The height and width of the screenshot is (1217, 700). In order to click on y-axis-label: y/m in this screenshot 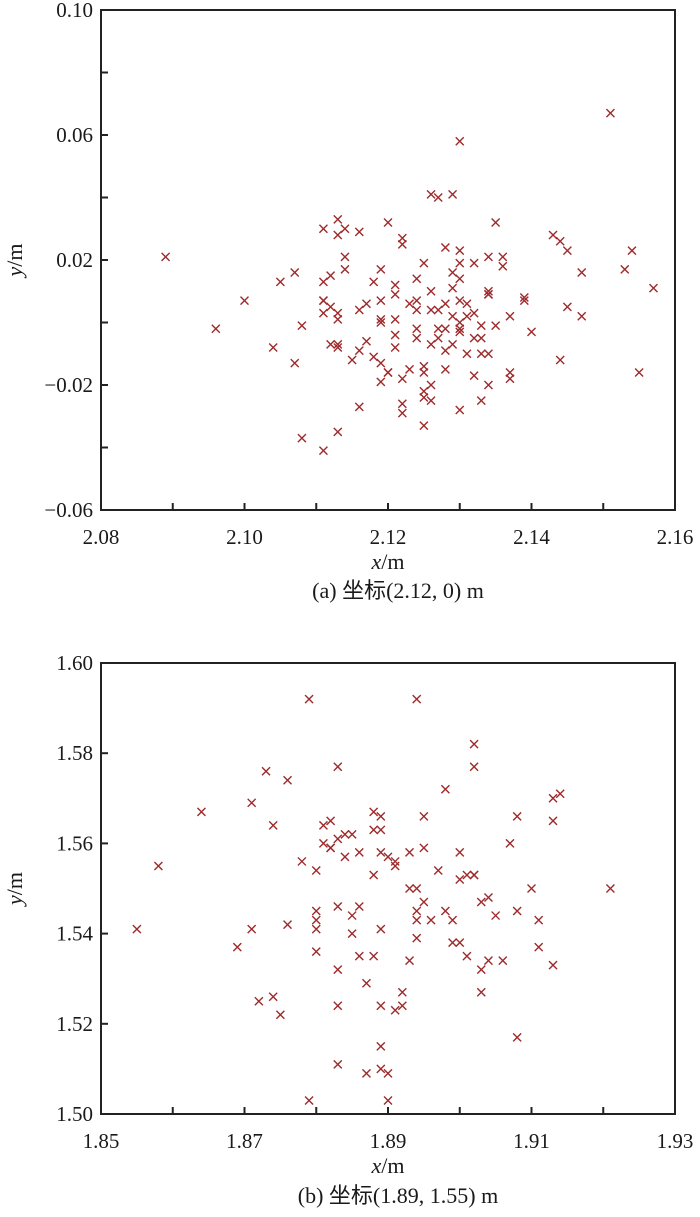, I will do `click(14, 261)`.